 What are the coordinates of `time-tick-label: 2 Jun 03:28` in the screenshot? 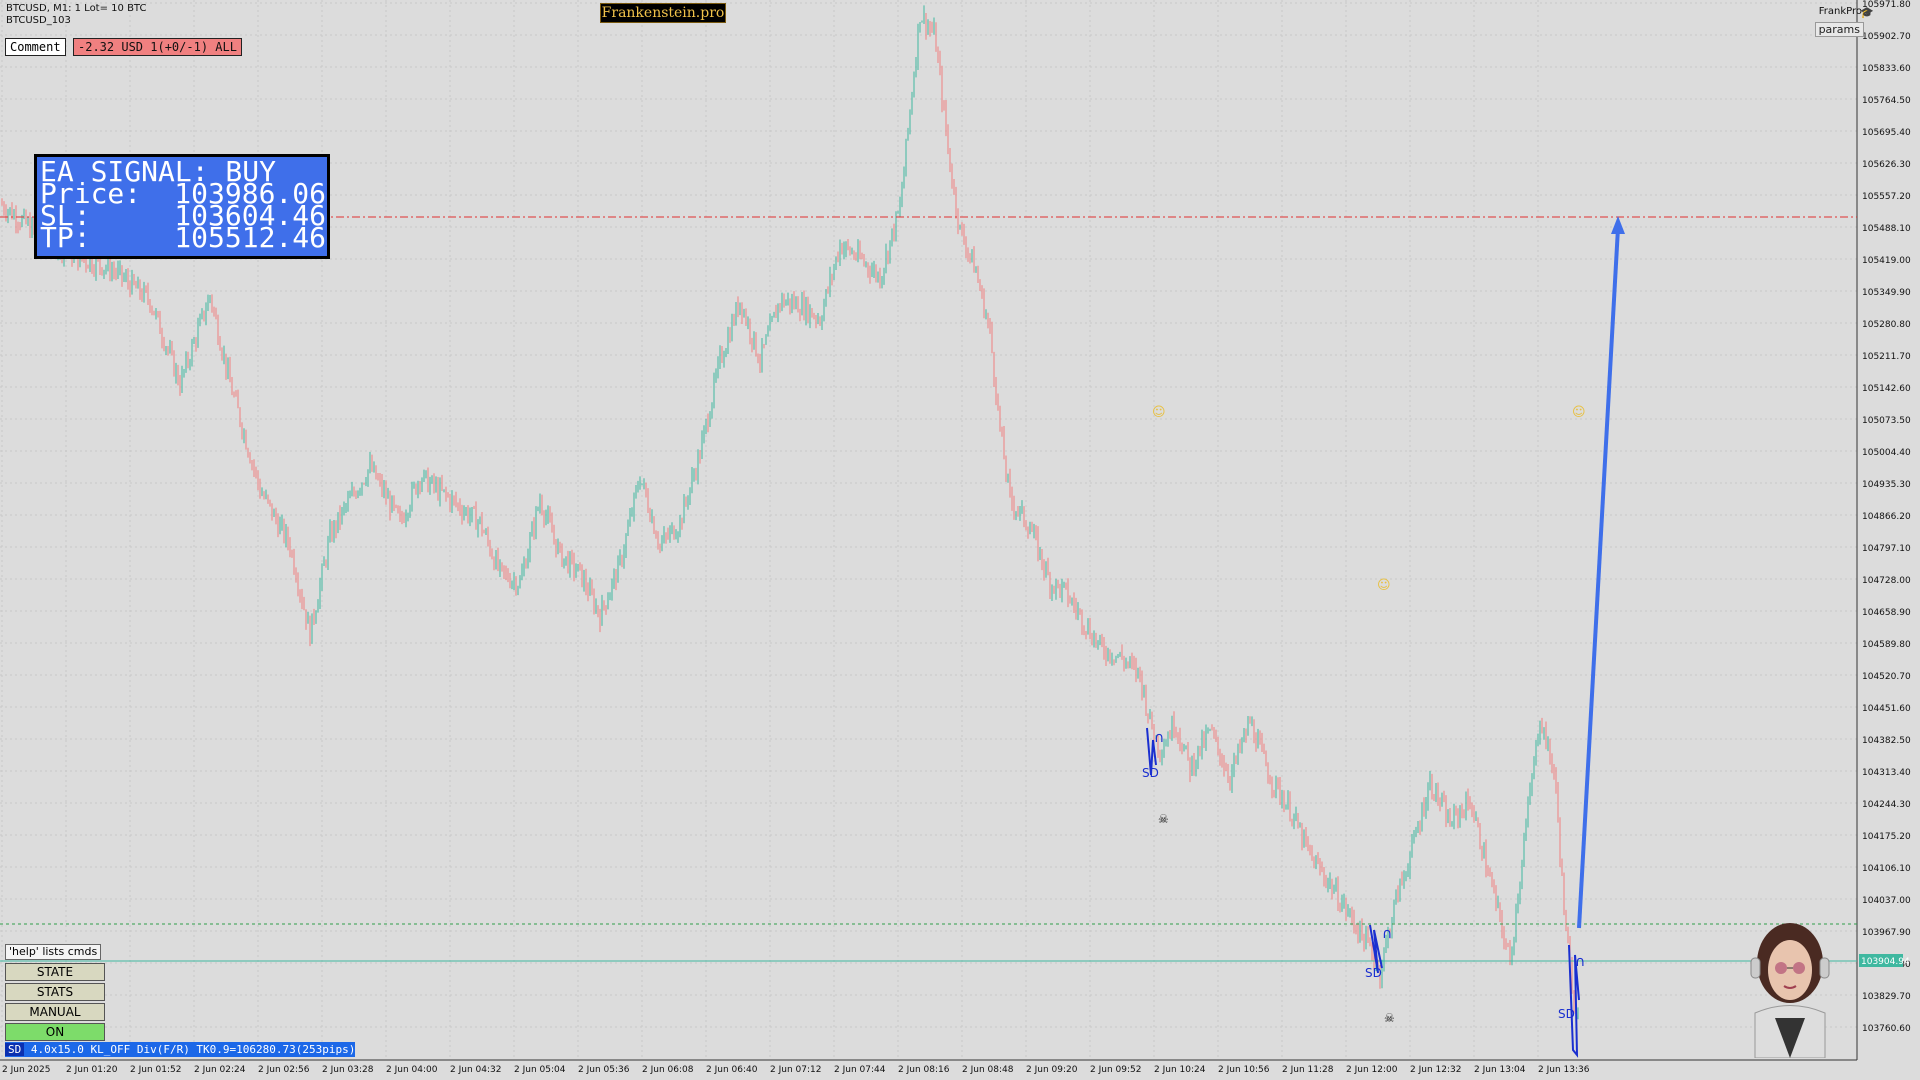 It's located at (348, 1070).